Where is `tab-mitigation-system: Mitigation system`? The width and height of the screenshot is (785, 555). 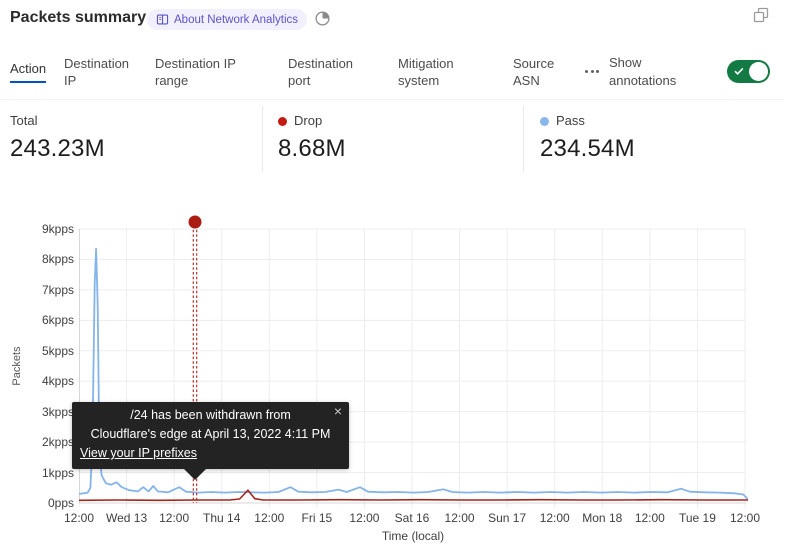 tab-mitigation-system: Mitigation system is located at coordinates (439, 72).